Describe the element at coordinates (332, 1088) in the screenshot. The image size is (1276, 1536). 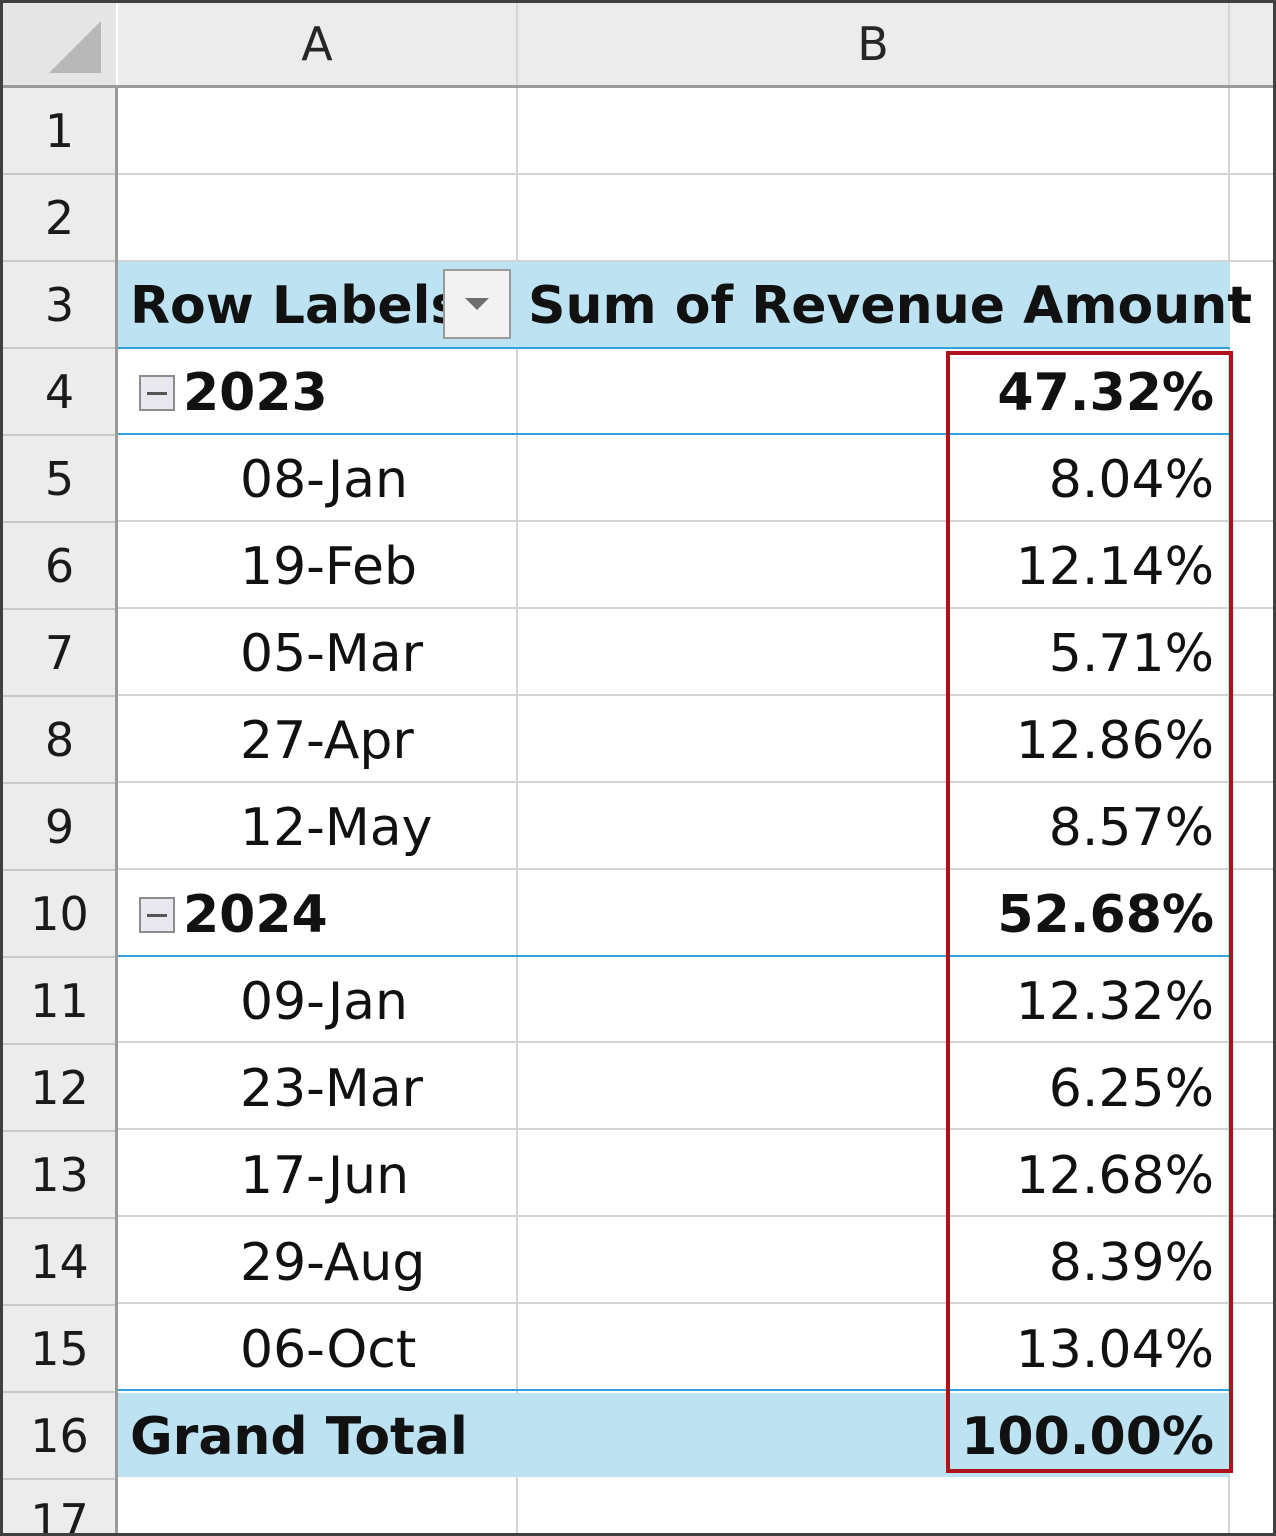
I see `pivot-item-label: 23-Mar` at that location.